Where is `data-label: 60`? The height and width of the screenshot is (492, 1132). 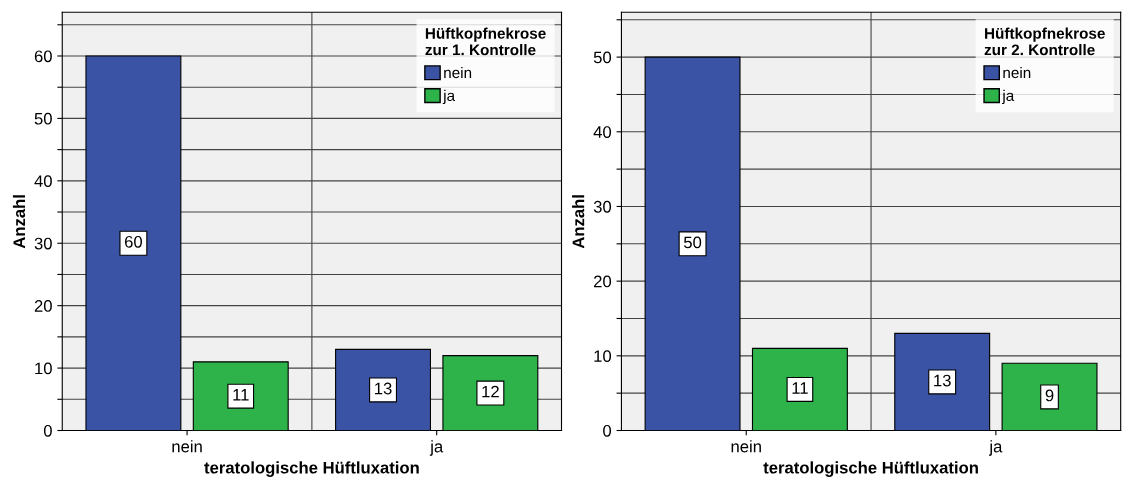 data-label: 60 is located at coordinates (133, 241).